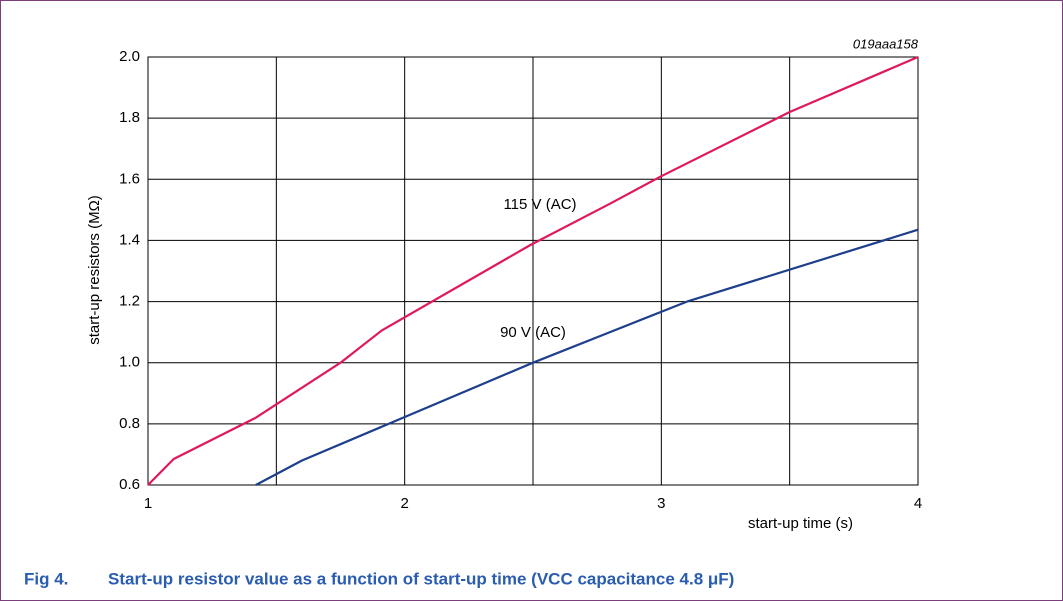 Image resolution: width=1063 pixels, height=601 pixels. Describe the element at coordinates (94, 270) in the screenshot. I see `y-axis-label: start-up resistors (MΩ)` at that location.